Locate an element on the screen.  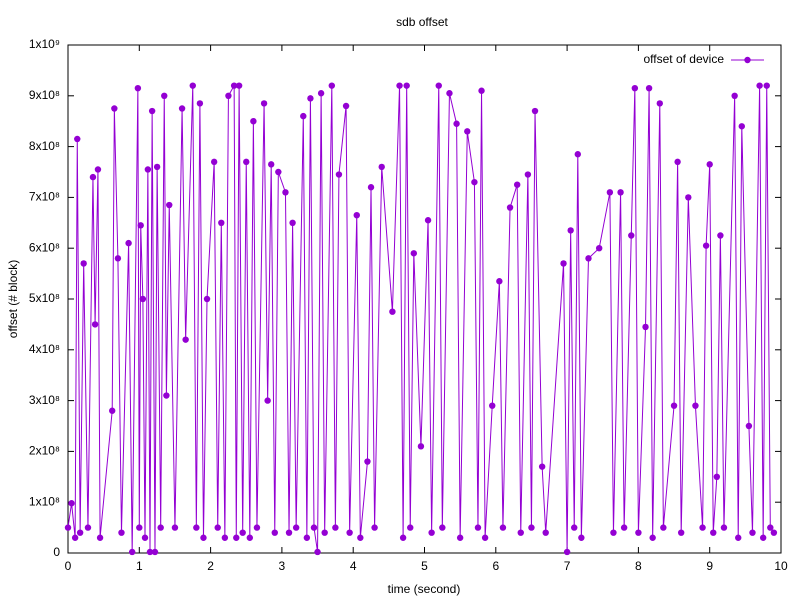
x-tick-label: 6 is located at coordinates (495, 566).